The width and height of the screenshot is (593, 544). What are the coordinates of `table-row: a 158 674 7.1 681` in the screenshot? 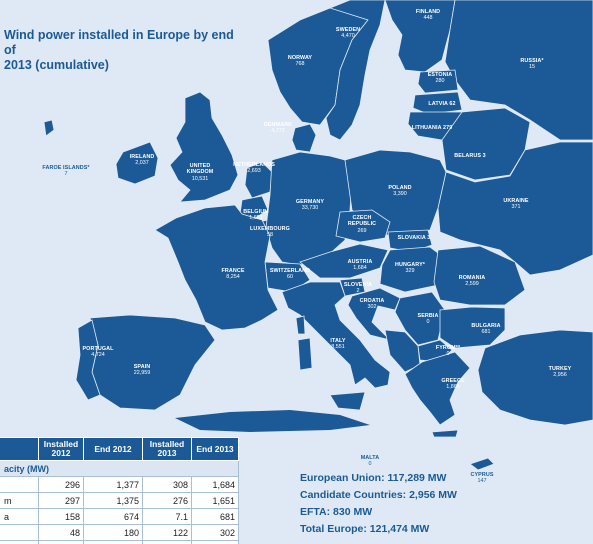 It's located at (119, 516).